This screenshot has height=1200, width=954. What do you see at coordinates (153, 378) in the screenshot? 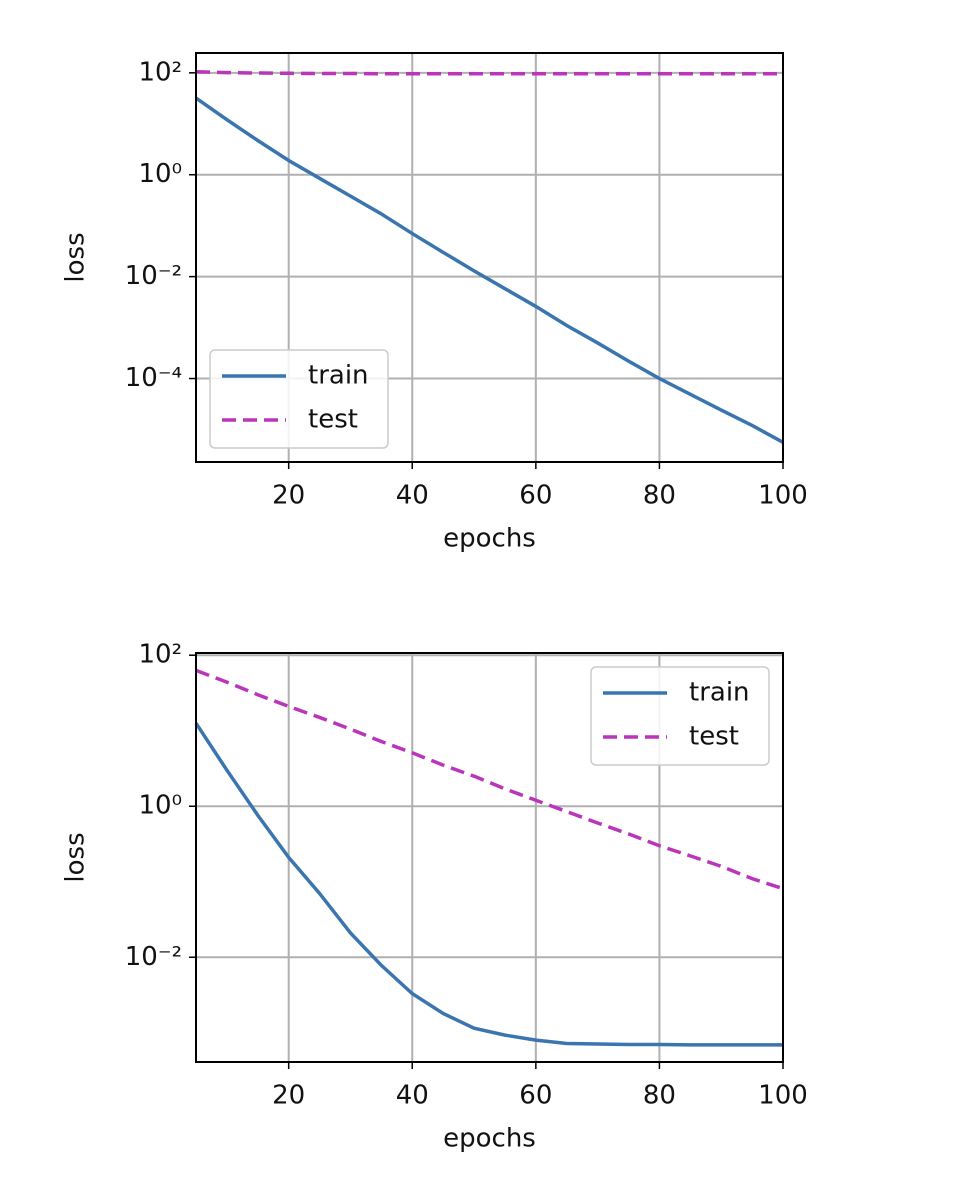
I see `y-tick-label: 10⁻⁴` at bounding box center [153, 378].